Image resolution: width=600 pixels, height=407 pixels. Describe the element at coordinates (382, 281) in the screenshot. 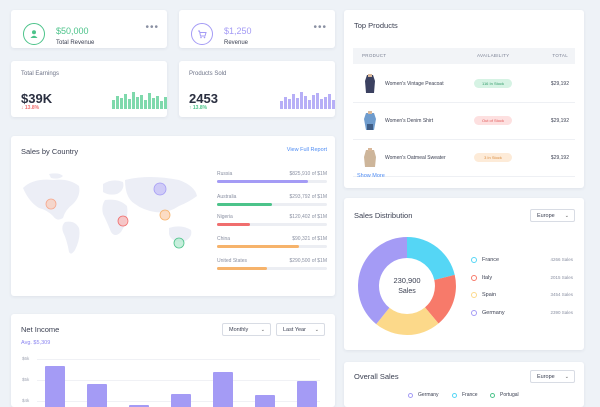

I see `donut-slice-germany` at that location.